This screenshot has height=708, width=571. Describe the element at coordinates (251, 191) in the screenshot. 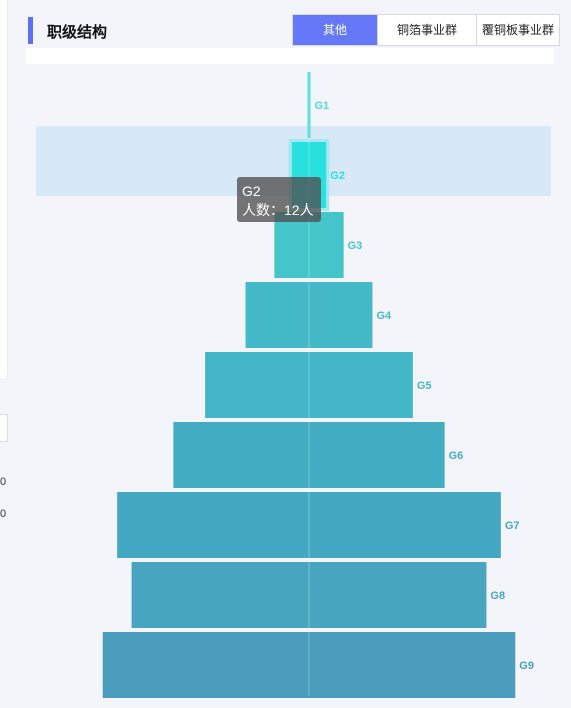

I see `tooltip-title: G2` at that location.